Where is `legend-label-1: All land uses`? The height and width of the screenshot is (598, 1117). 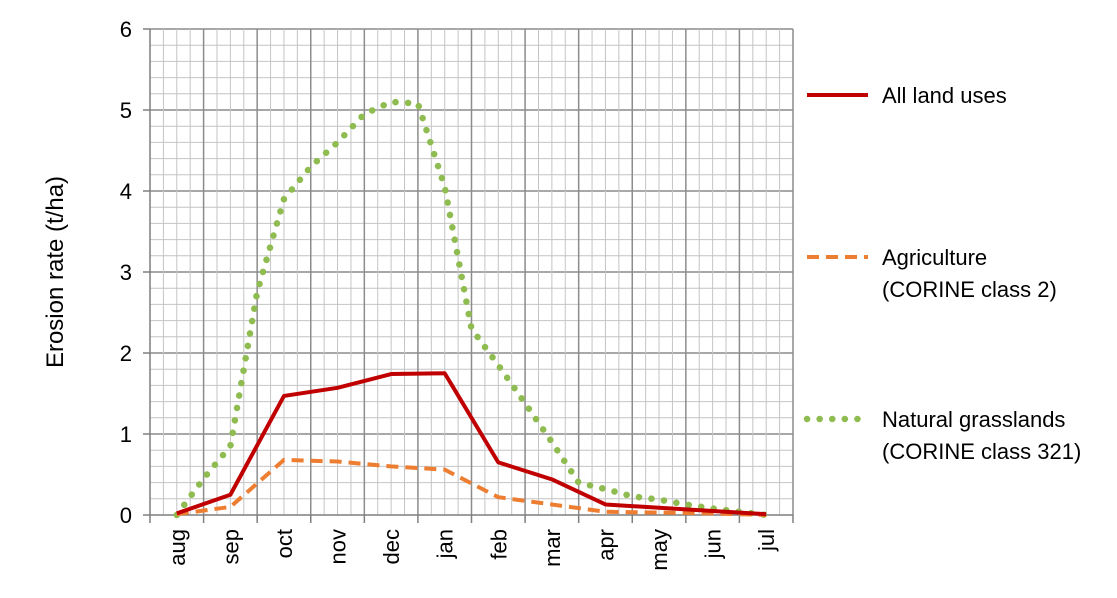
legend-label-1: All land uses is located at coordinates (944, 95).